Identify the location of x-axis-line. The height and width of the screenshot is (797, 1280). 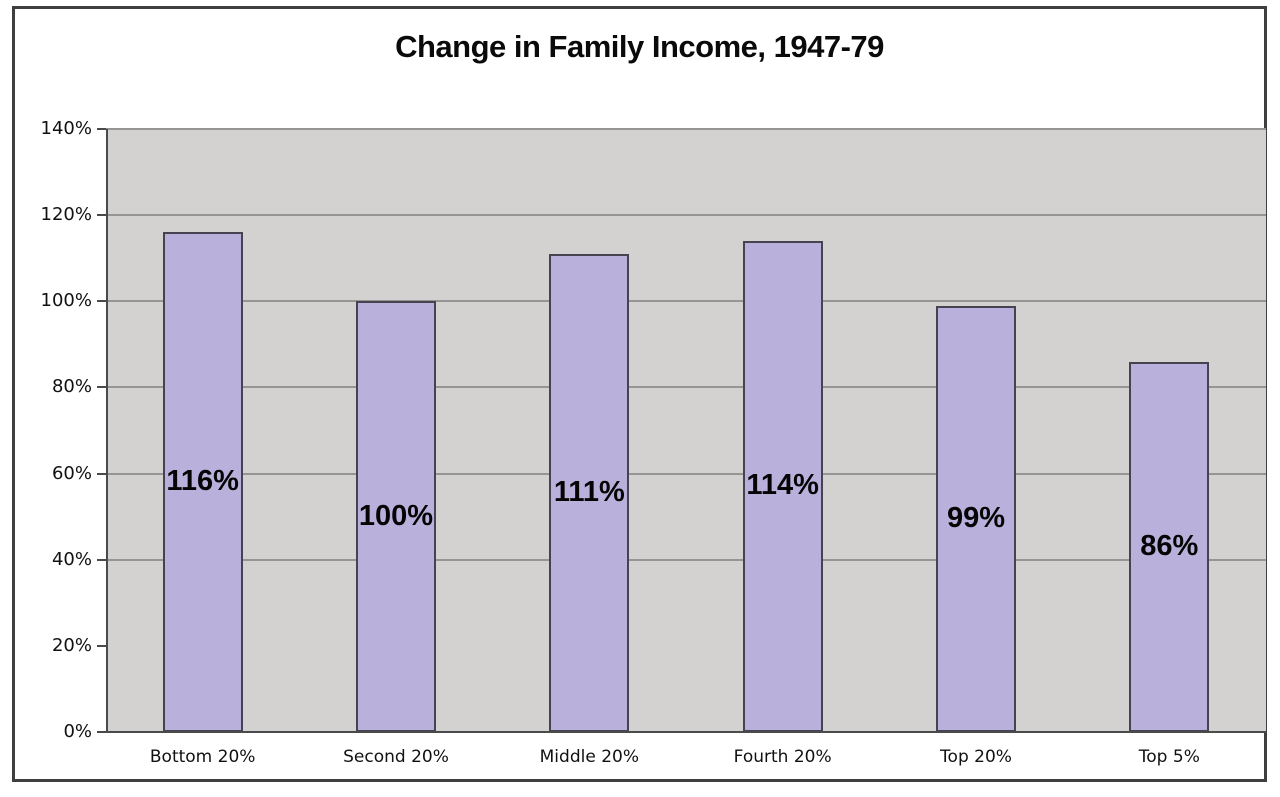
(681, 732).